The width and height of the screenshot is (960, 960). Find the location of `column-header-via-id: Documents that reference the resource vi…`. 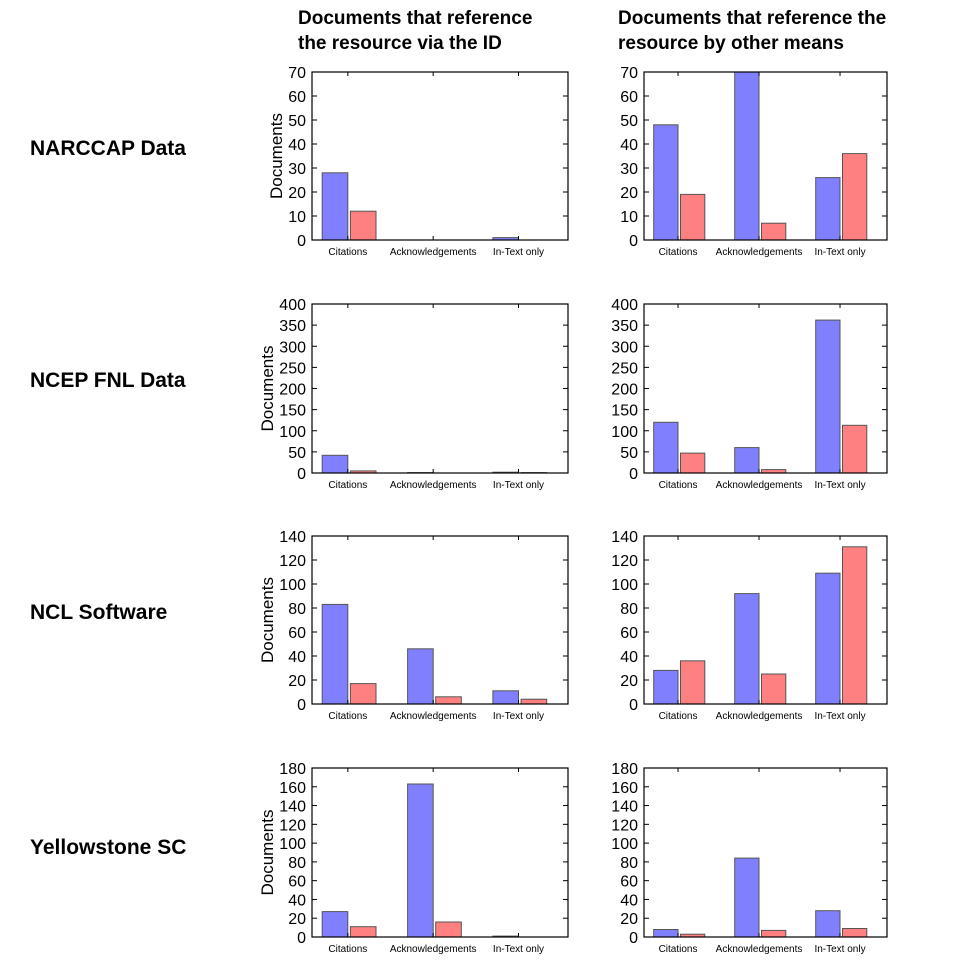

column-header-via-id: Documents that reference the resource vi… is located at coordinates (458, 31).